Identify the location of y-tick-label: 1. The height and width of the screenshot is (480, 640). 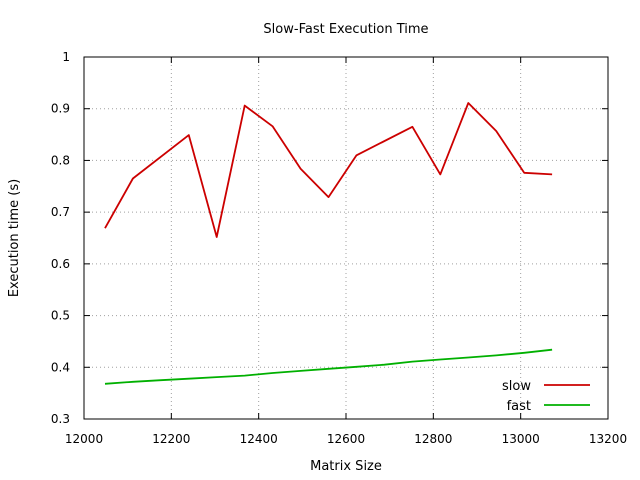
(66, 57).